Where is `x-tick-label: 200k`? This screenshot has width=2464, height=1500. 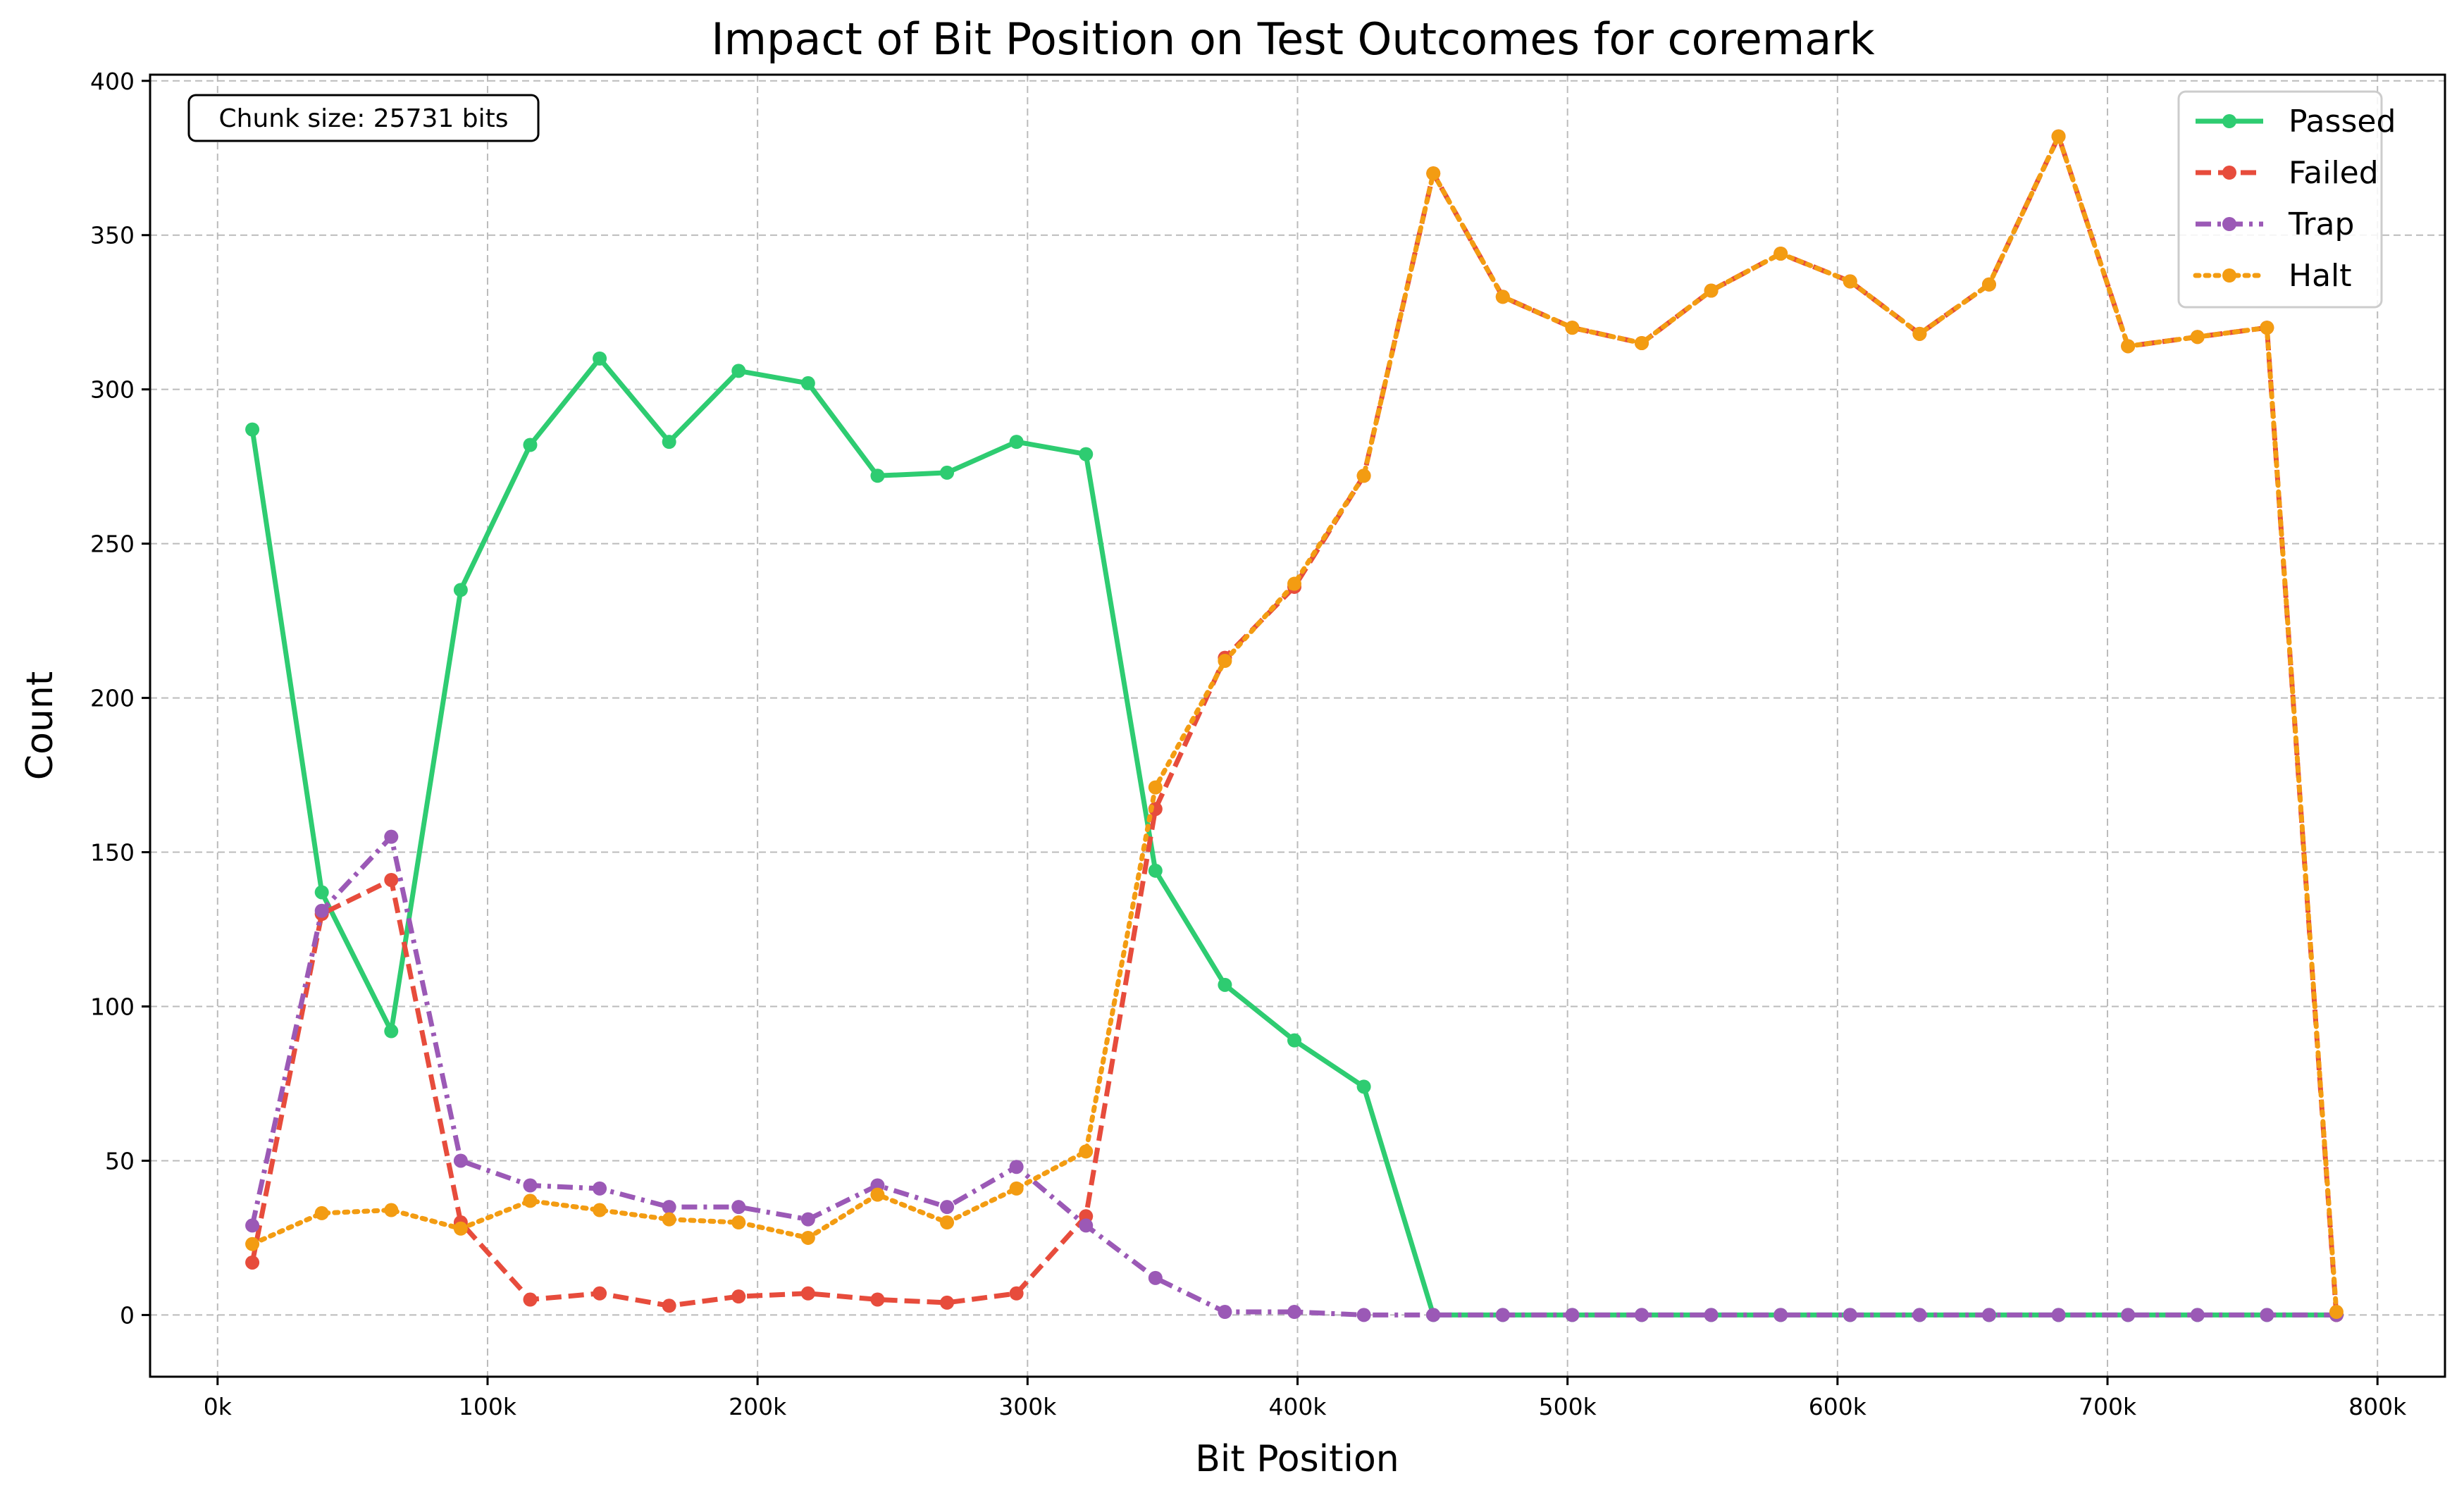 x-tick-label: 200k is located at coordinates (758, 1406).